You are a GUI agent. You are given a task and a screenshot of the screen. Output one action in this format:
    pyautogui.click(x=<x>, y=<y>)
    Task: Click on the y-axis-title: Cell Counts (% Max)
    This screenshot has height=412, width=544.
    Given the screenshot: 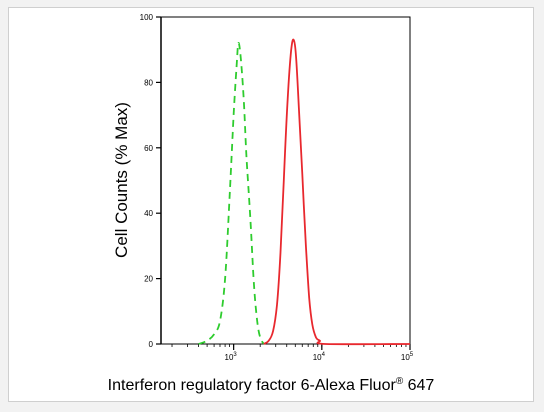 What is the action you would take?
    pyautogui.click(x=121, y=180)
    